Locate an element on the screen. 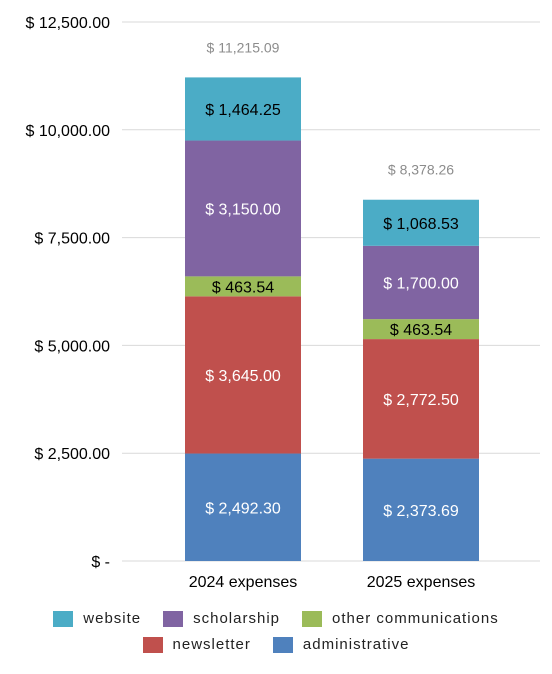 Image resolution: width=552 pixels, height=674 pixels. data-label: $ 2,772.50 is located at coordinates (421, 400).